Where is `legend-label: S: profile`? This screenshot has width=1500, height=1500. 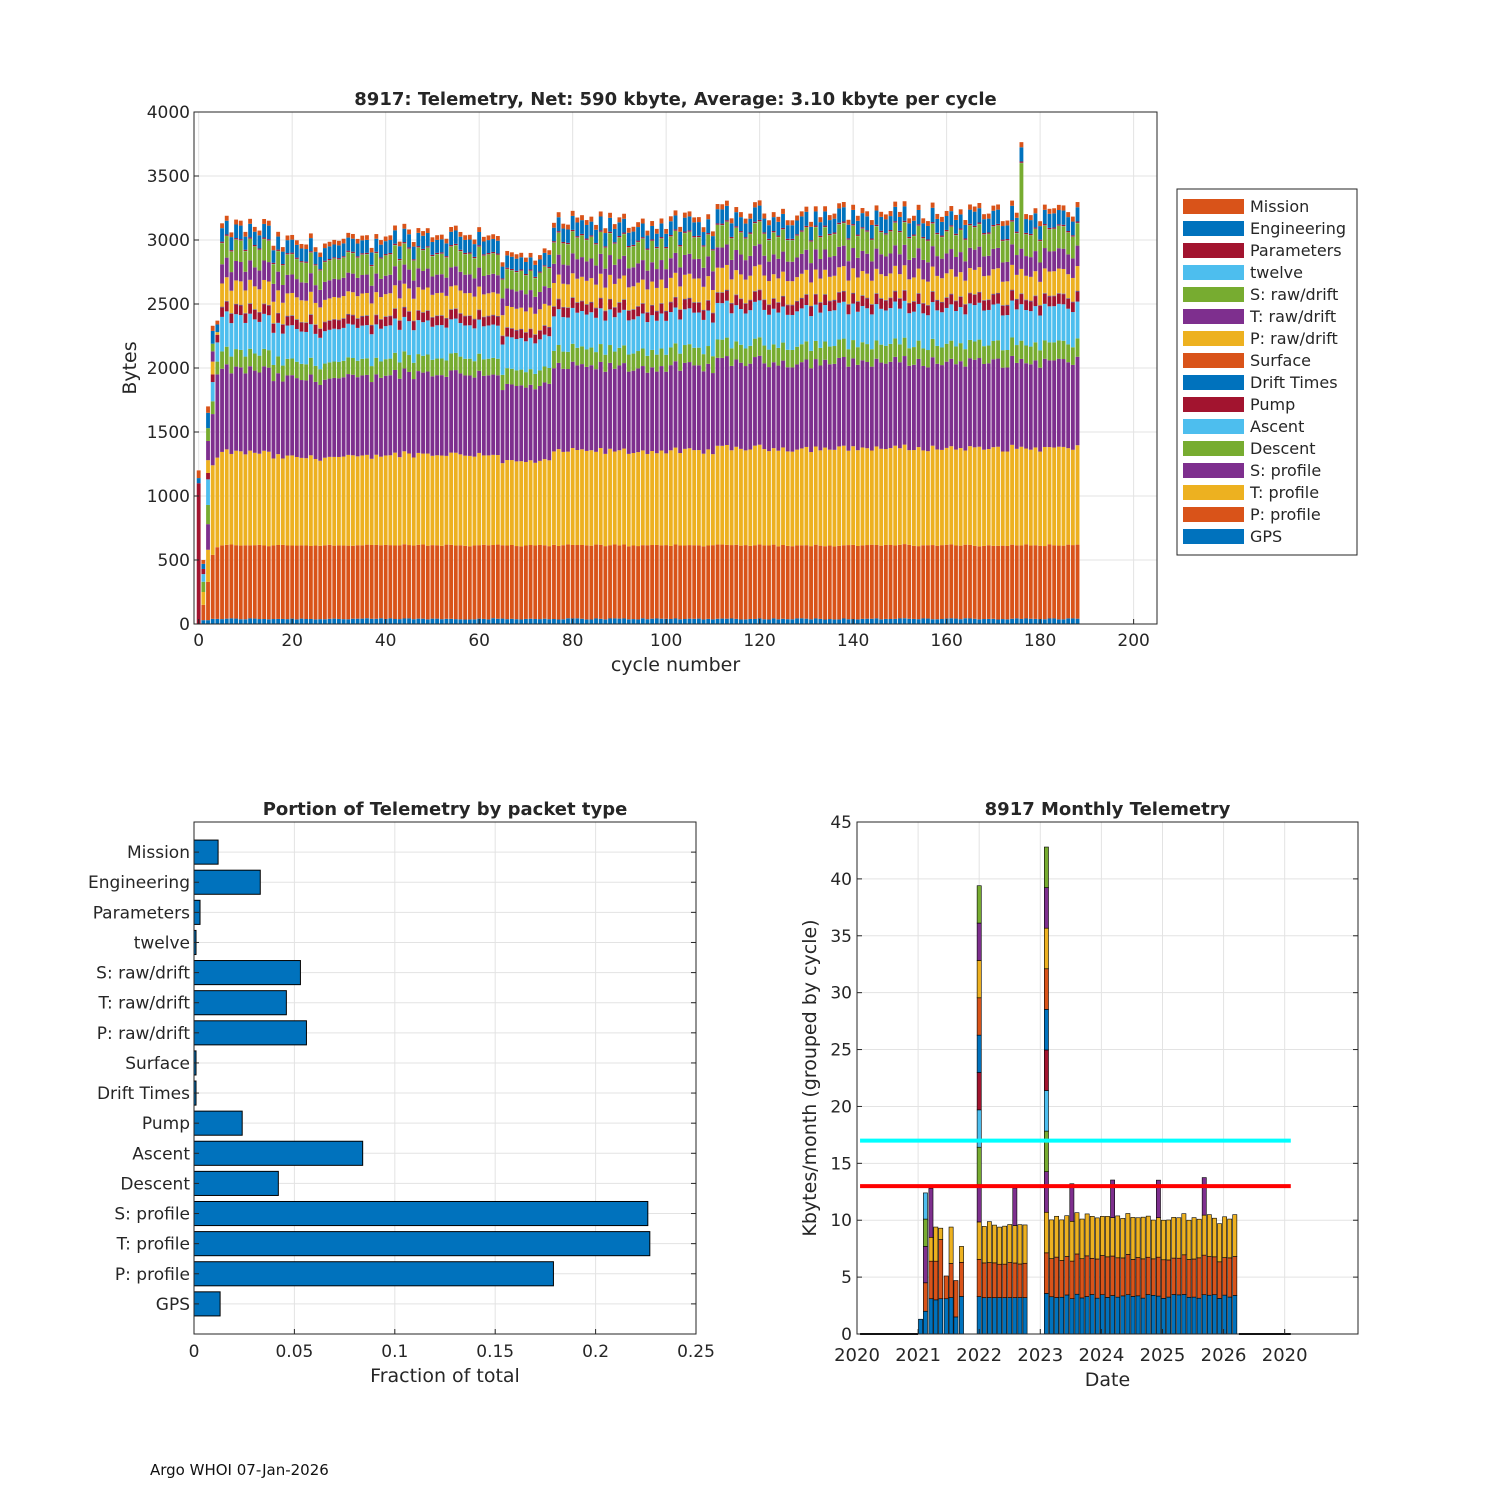 legend-label: S: profile is located at coordinates (1285, 470).